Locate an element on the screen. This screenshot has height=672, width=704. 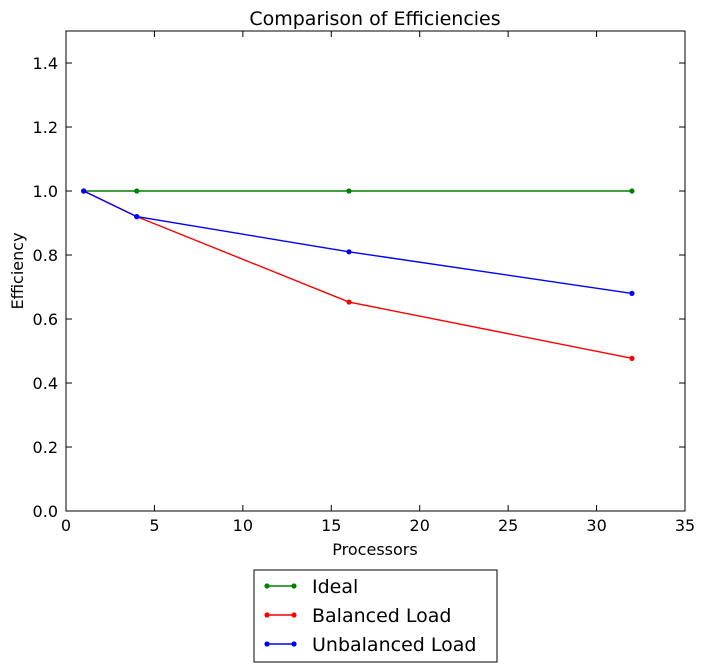
y-axis-title: Efficiency is located at coordinates (17, 270).